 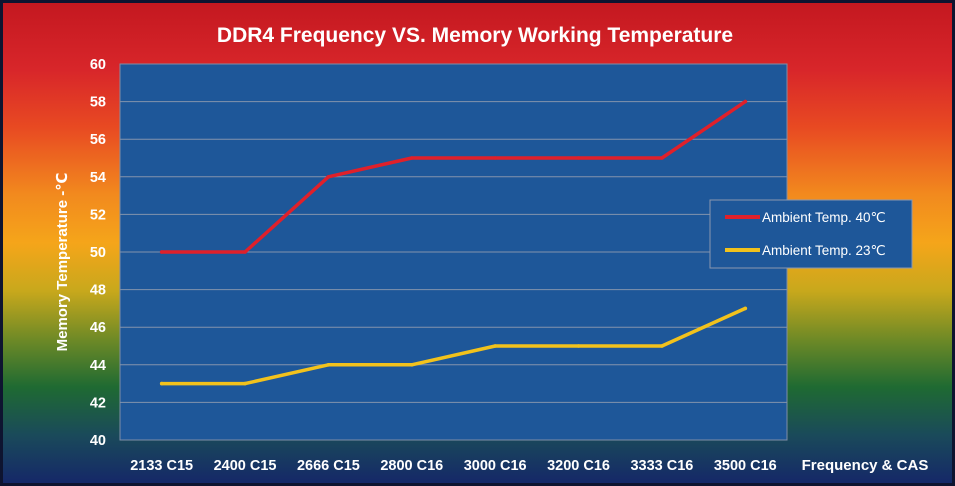 I want to click on y-tick-label: 58, so click(x=98, y=103).